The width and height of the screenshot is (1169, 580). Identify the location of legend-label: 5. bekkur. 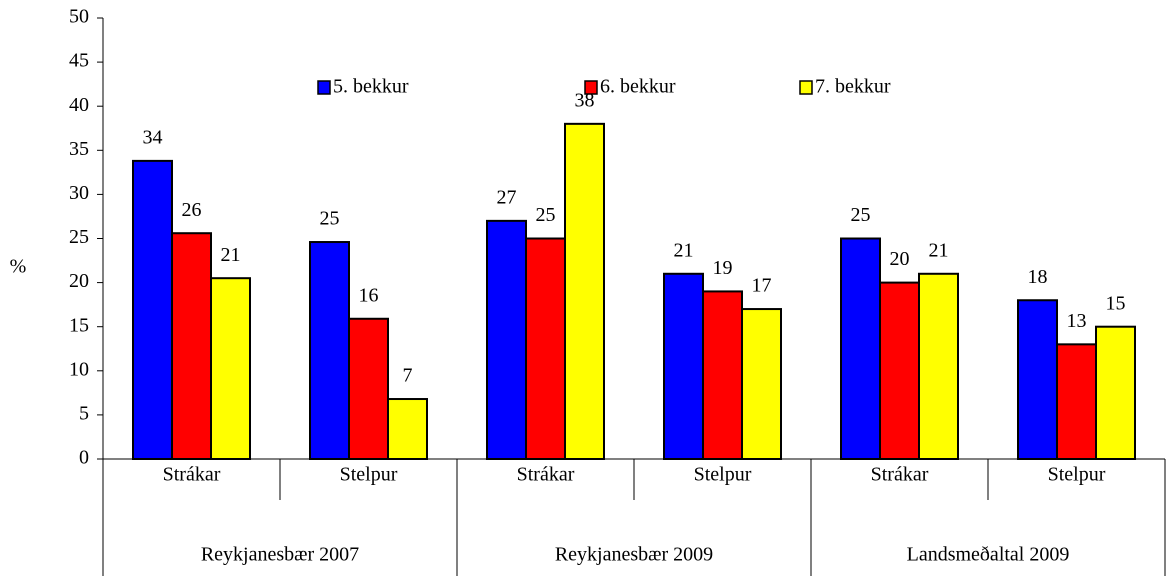
(371, 87).